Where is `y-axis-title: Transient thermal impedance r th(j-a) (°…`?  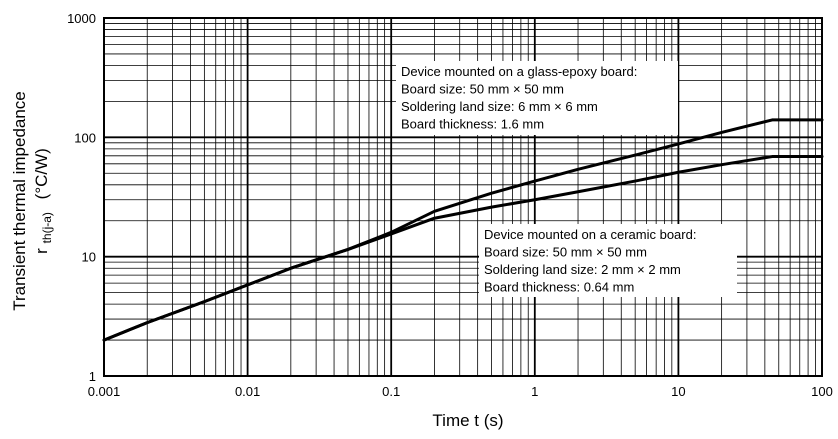
y-axis-title: Transient thermal impedance r th(j-a) (°… is located at coordinates (32, 201).